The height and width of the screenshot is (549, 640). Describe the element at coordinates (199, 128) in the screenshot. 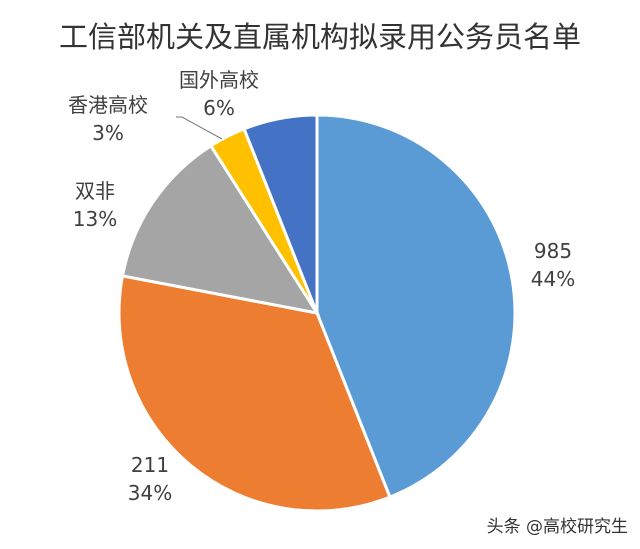

I see `leader-line` at that location.